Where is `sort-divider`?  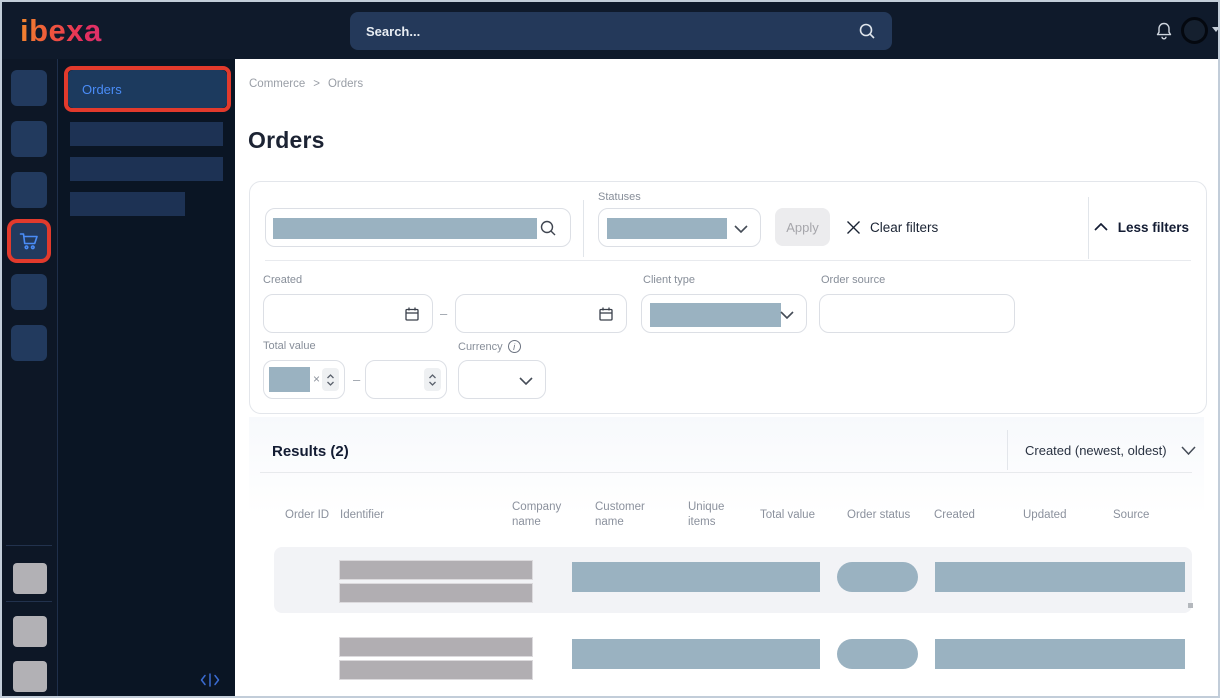 sort-divider is located at coordinates (1007, 450).